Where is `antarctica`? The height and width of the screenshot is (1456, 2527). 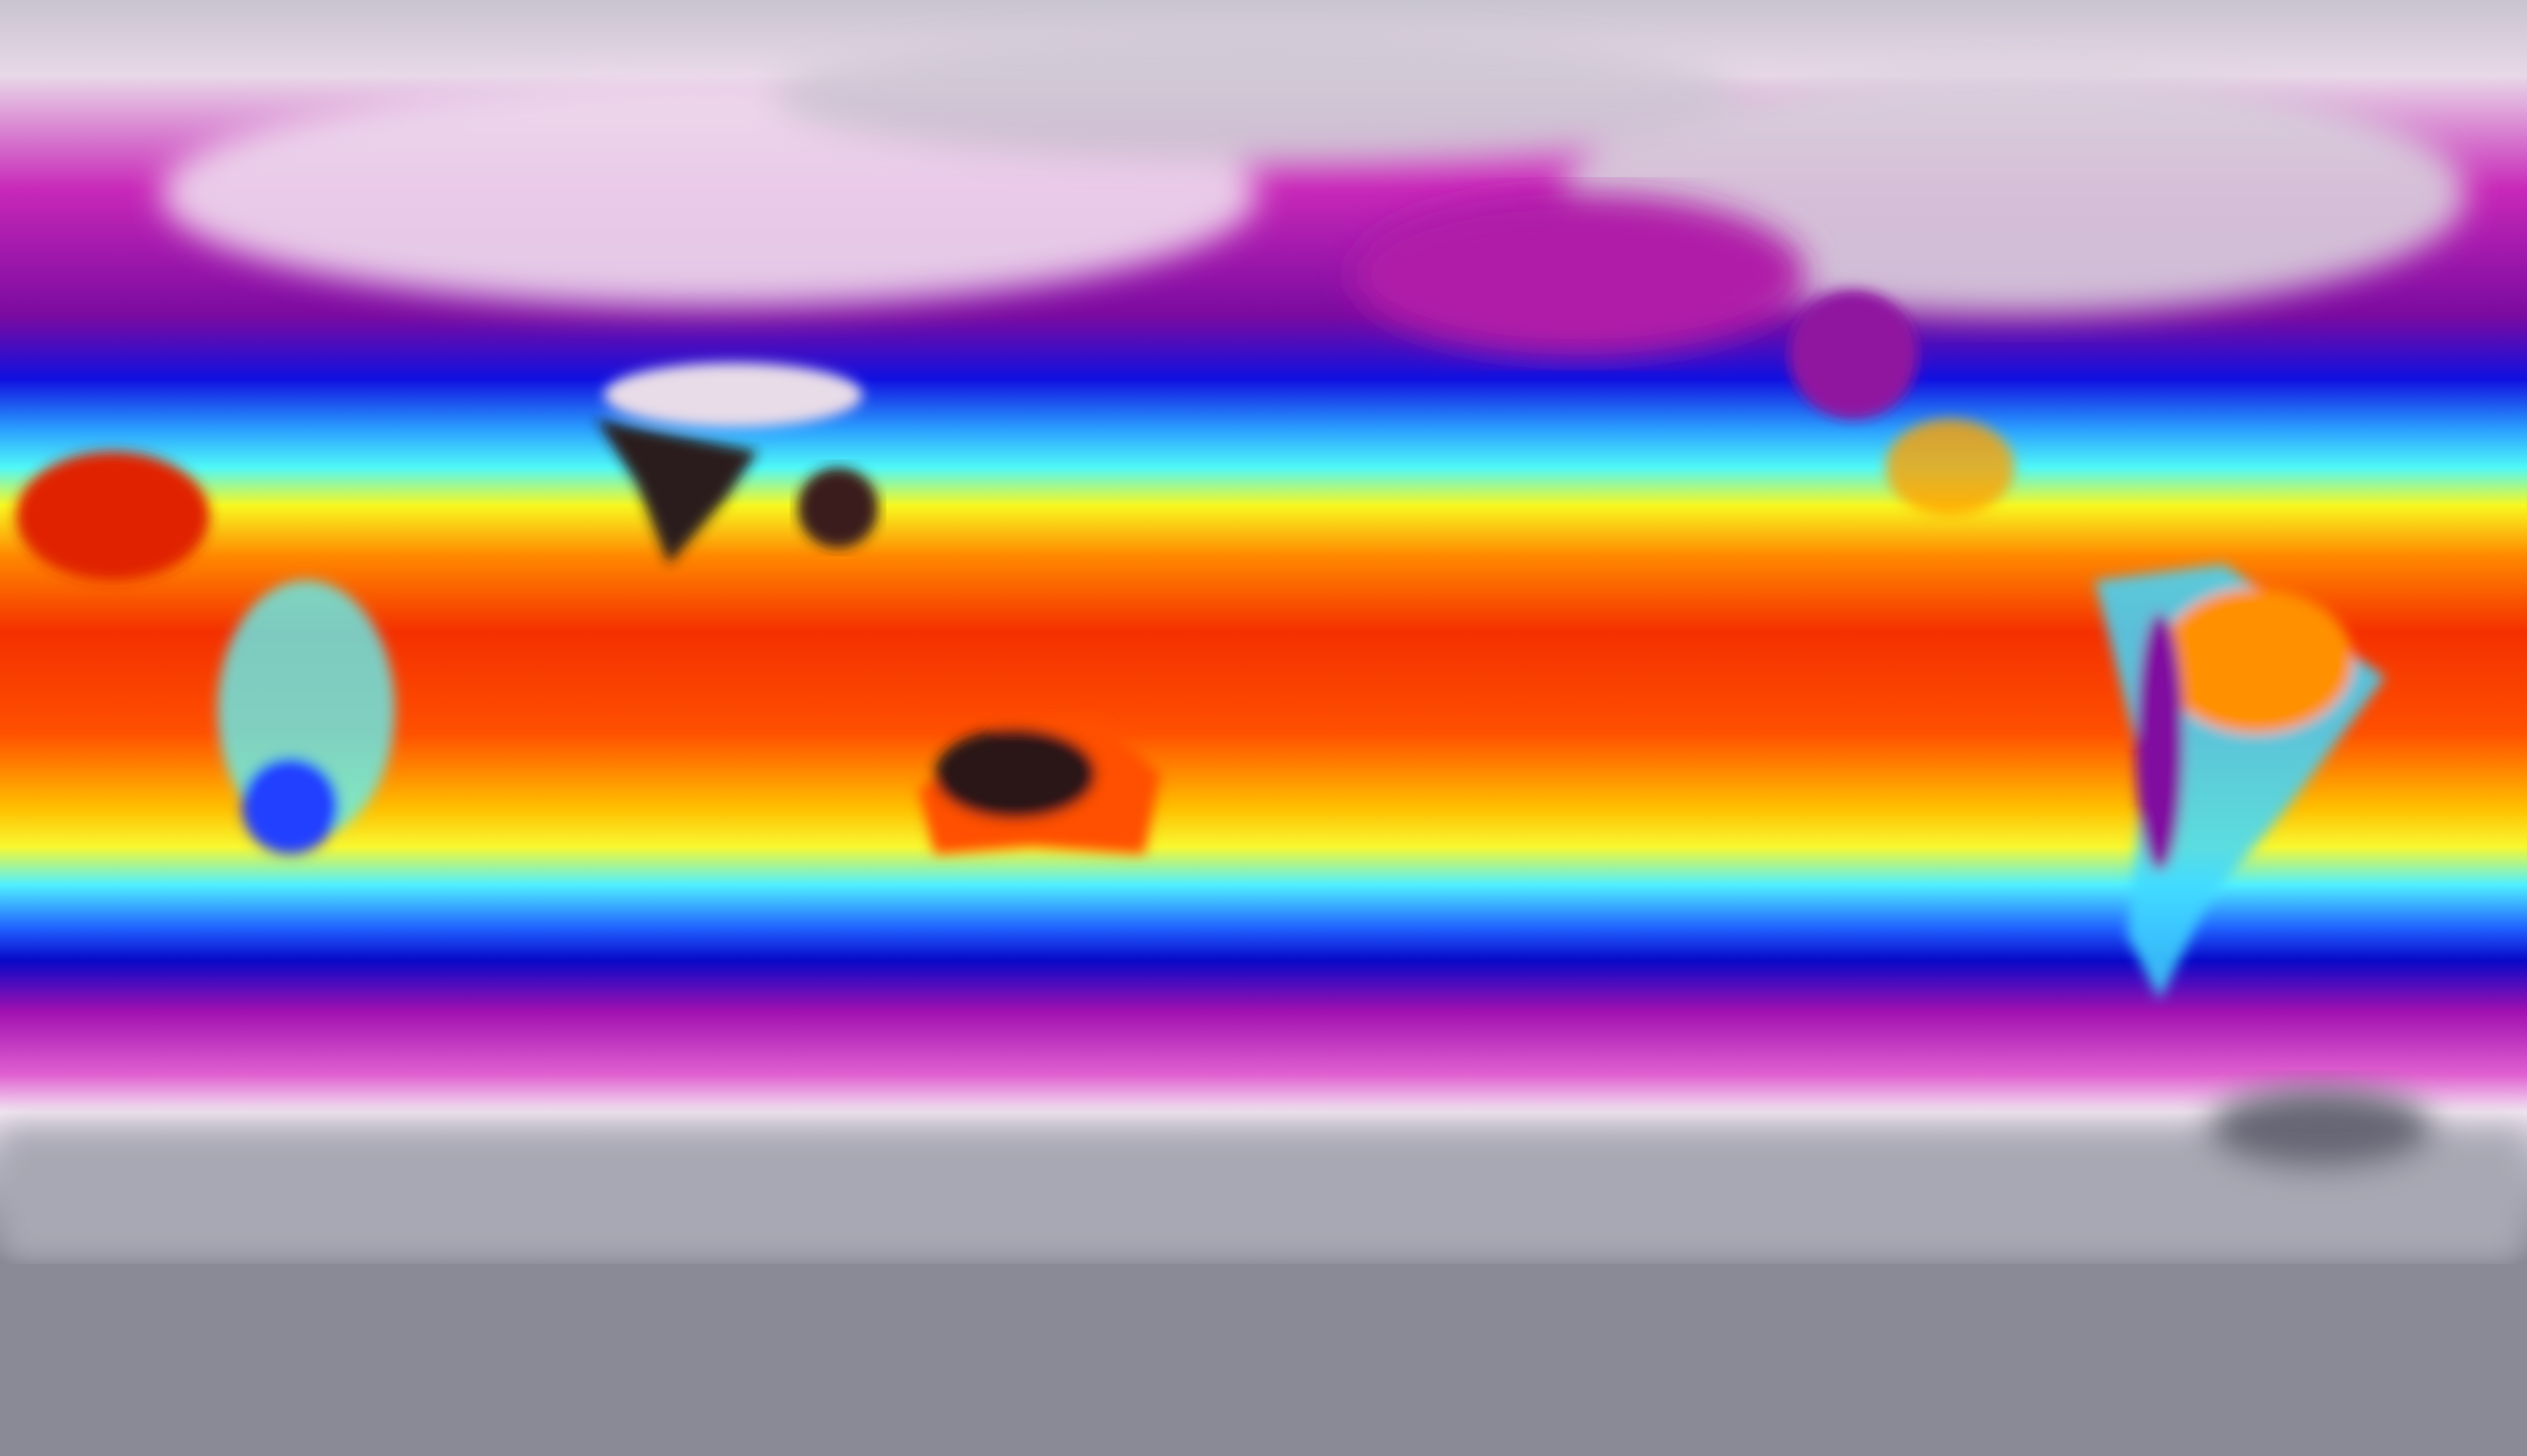
antarctica is located at coordinates (1263, 1176).